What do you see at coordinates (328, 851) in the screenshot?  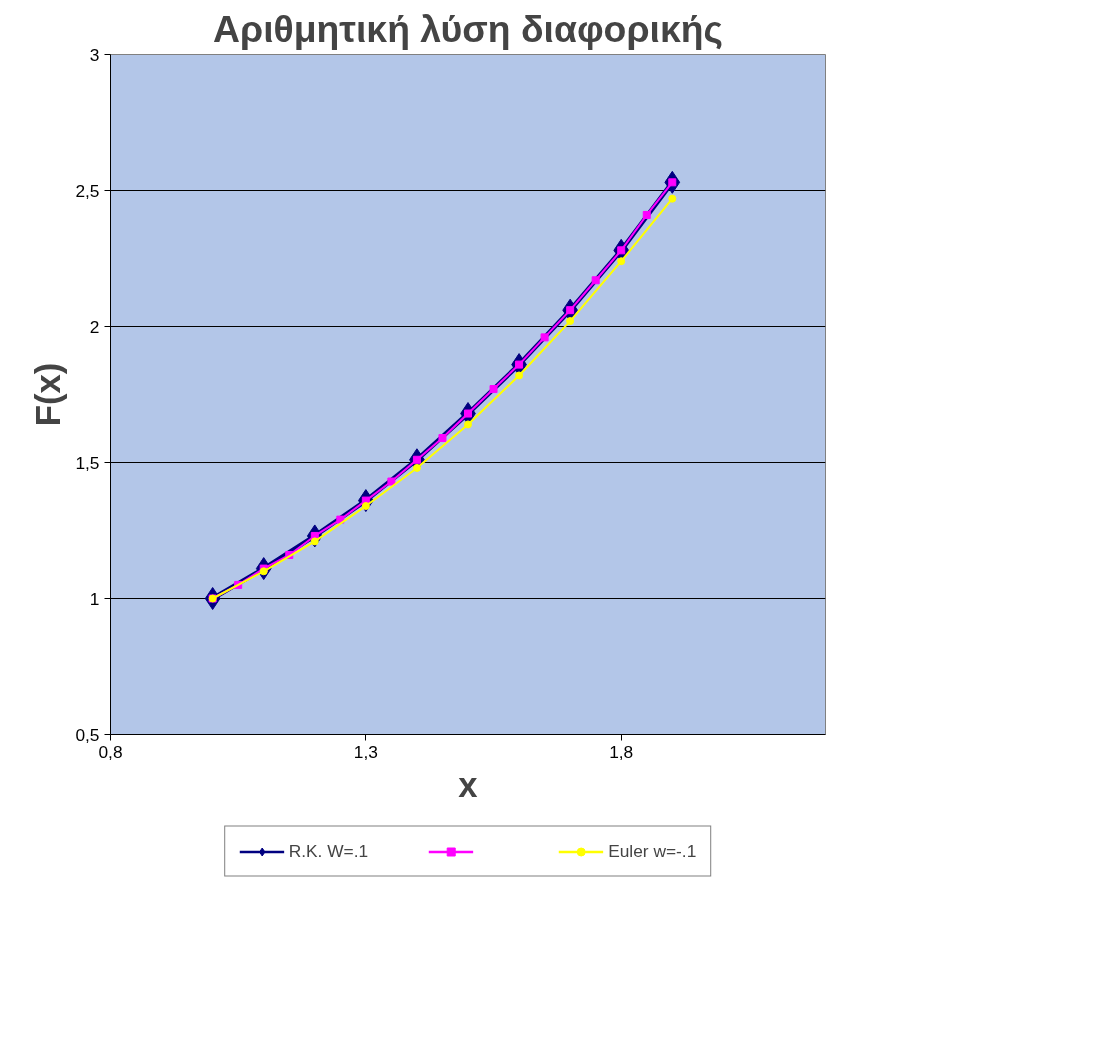 I see `legend-label: R.K. W=.1` at bounding box center [328, 851].